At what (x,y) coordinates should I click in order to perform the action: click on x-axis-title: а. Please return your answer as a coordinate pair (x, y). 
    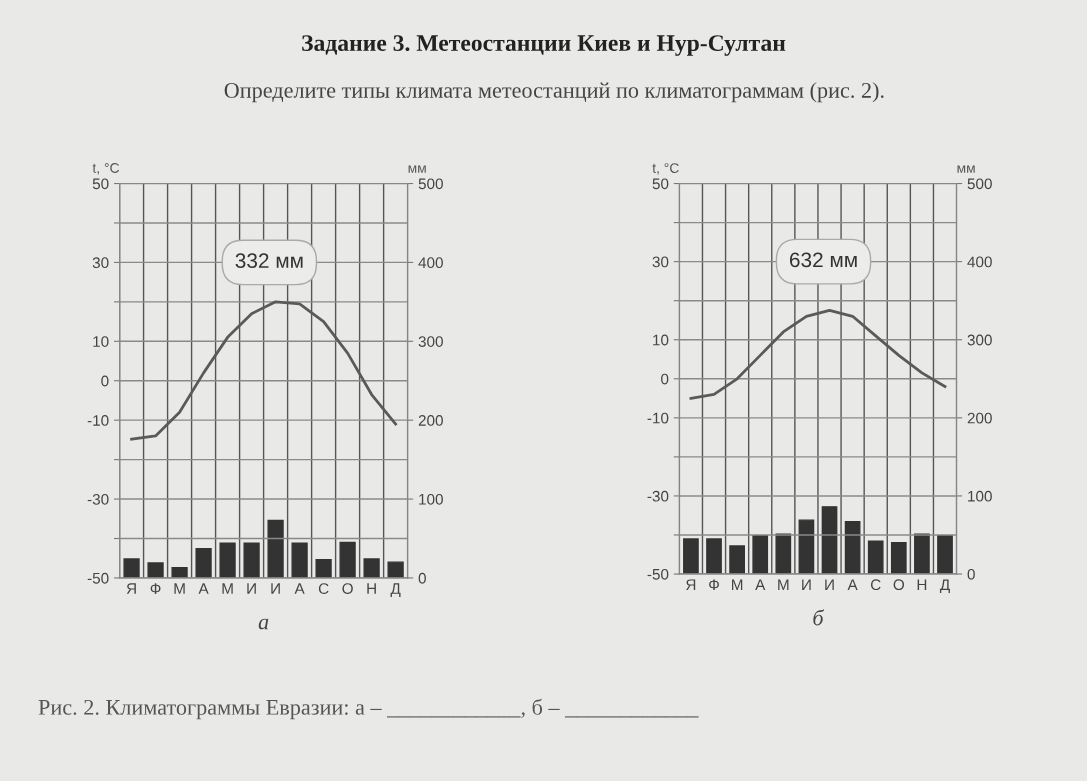
    Looking at the image, I should click on (263, 624).